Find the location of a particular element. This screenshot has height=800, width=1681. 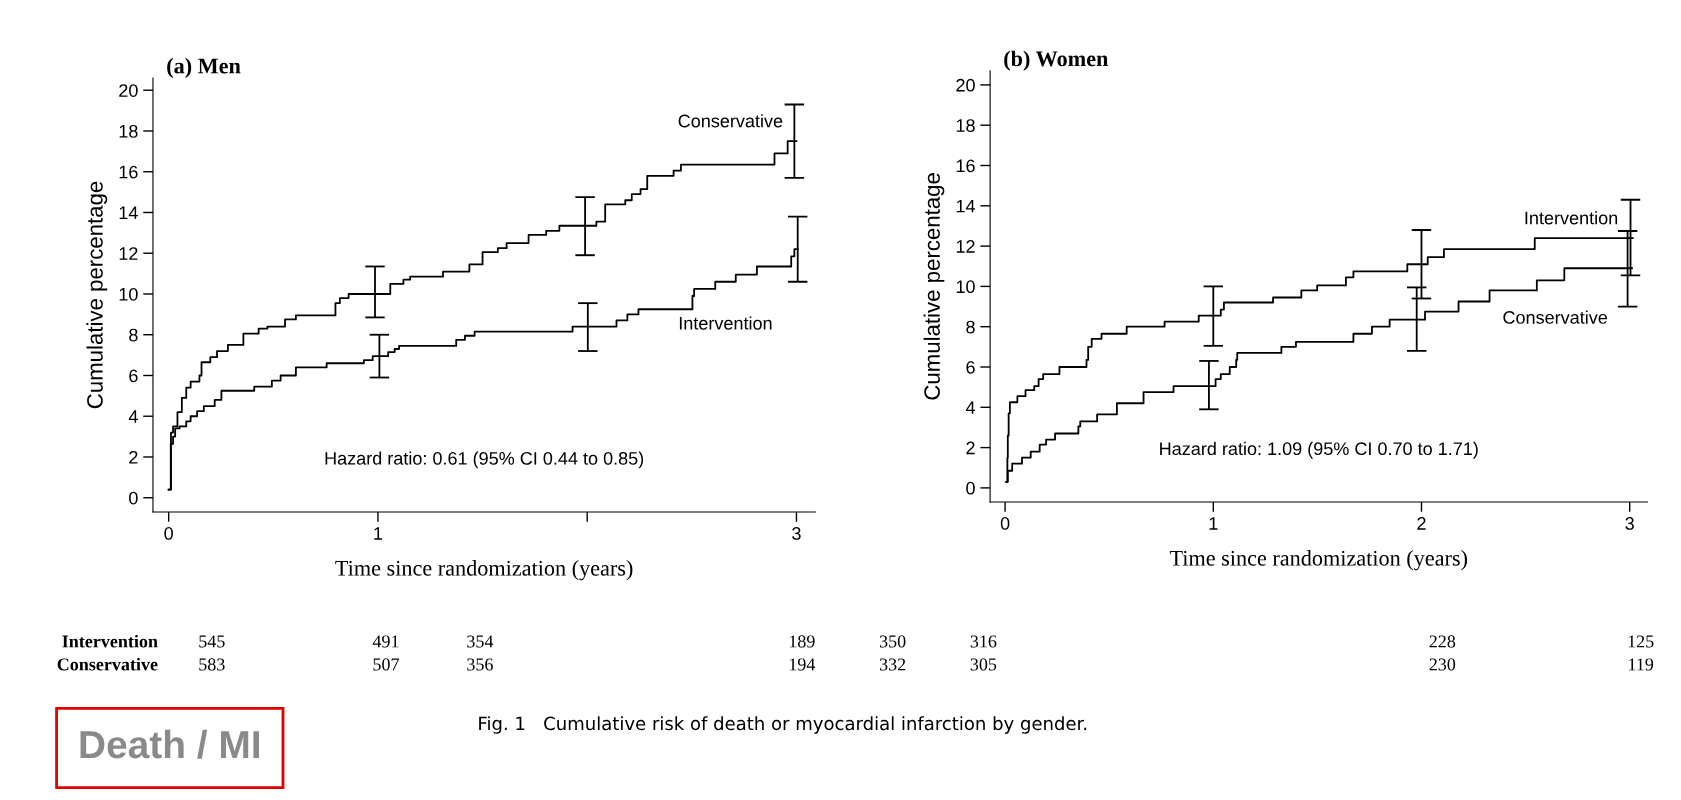

text: 189 is located at coordinates (802, 641).